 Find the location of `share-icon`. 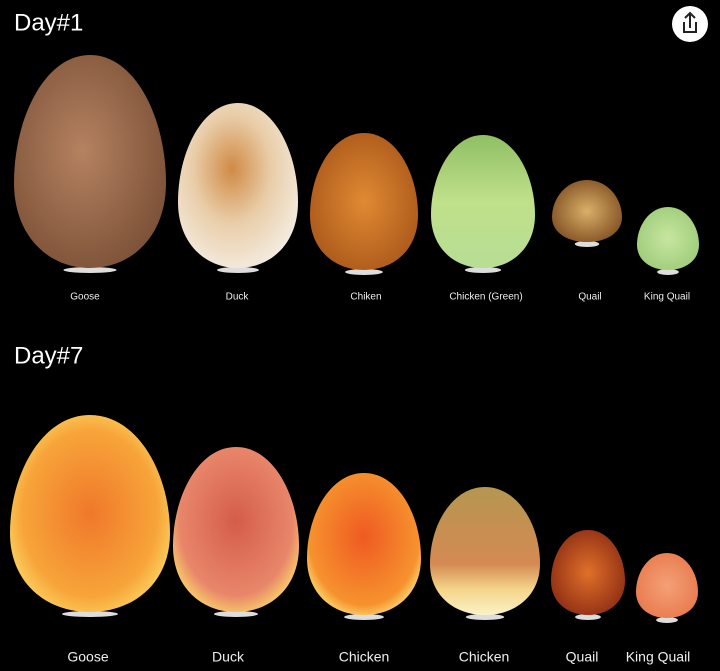

share-icon is located at coordinates (690, 22).